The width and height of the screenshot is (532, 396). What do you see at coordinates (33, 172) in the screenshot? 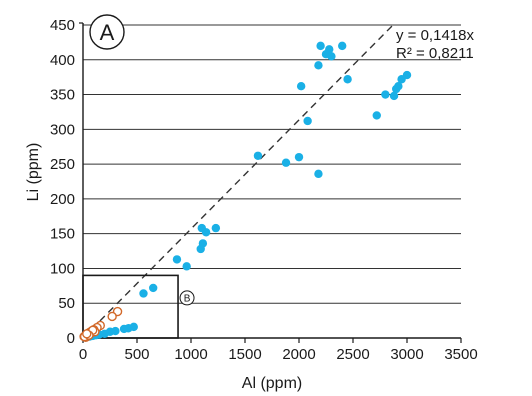
I see `y-axis-title: Li (ppm)` at bounding box center [33, 172].